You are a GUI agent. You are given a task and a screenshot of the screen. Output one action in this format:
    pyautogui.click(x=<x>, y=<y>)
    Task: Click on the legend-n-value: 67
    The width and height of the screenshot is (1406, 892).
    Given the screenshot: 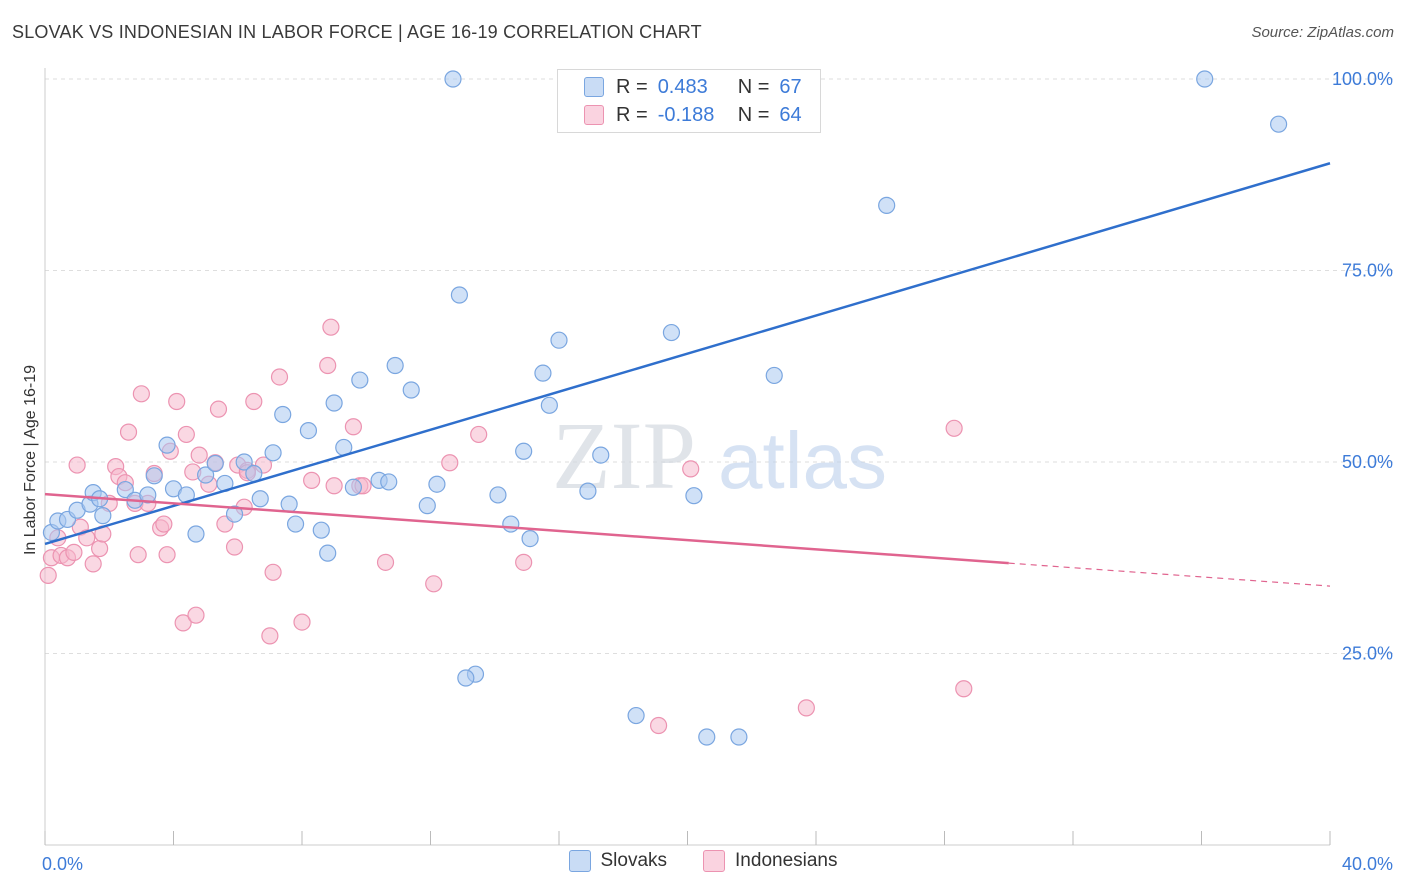 What is the action you would take?
    pyautogui.click(x=790, y=86)
    